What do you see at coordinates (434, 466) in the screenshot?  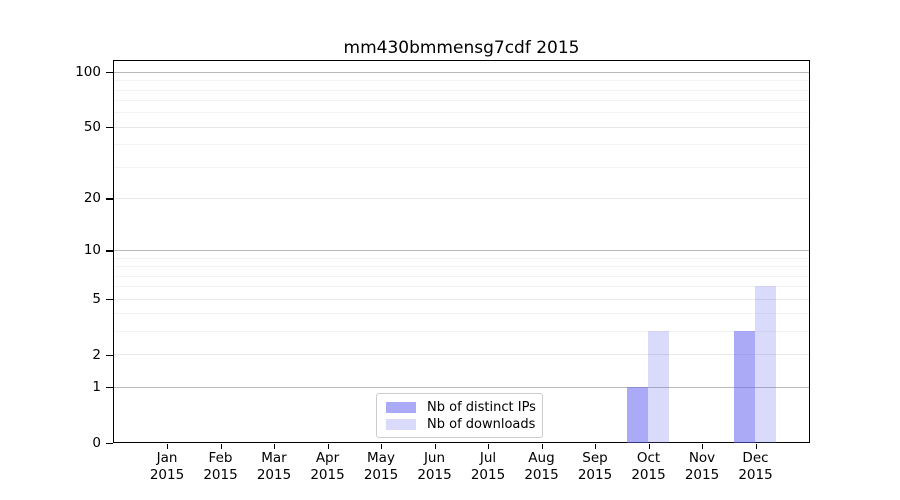 I see `x-tick-label: Jun 2015` at bounding box center [434, 466].